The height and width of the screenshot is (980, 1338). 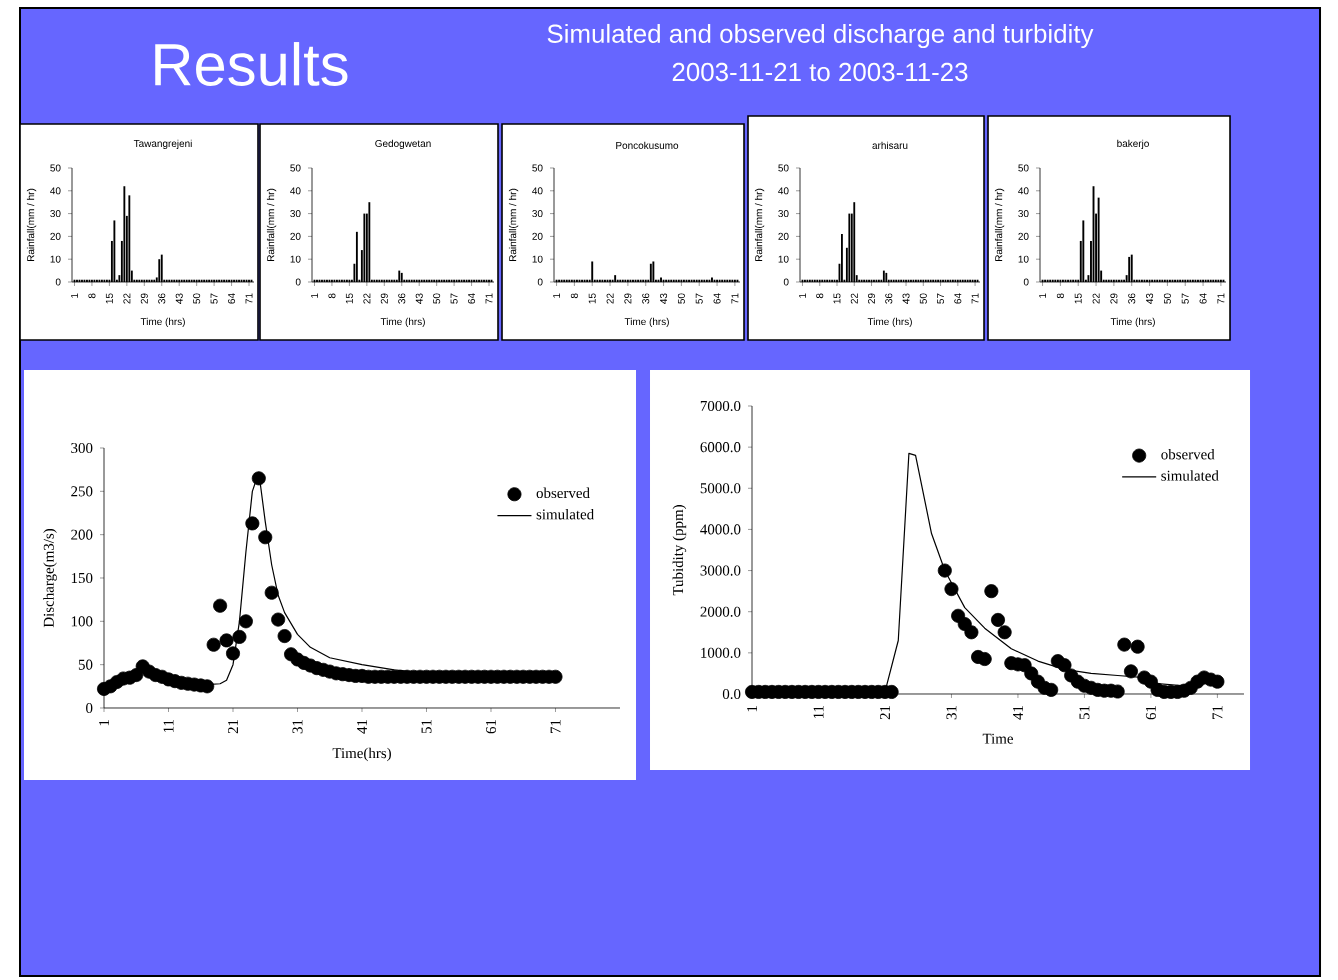 What do you see at coordinates (820, 36) in the screenshot?
I see `text: Simulated and observed discharge and turbidity` at bounding box center [820, 36].